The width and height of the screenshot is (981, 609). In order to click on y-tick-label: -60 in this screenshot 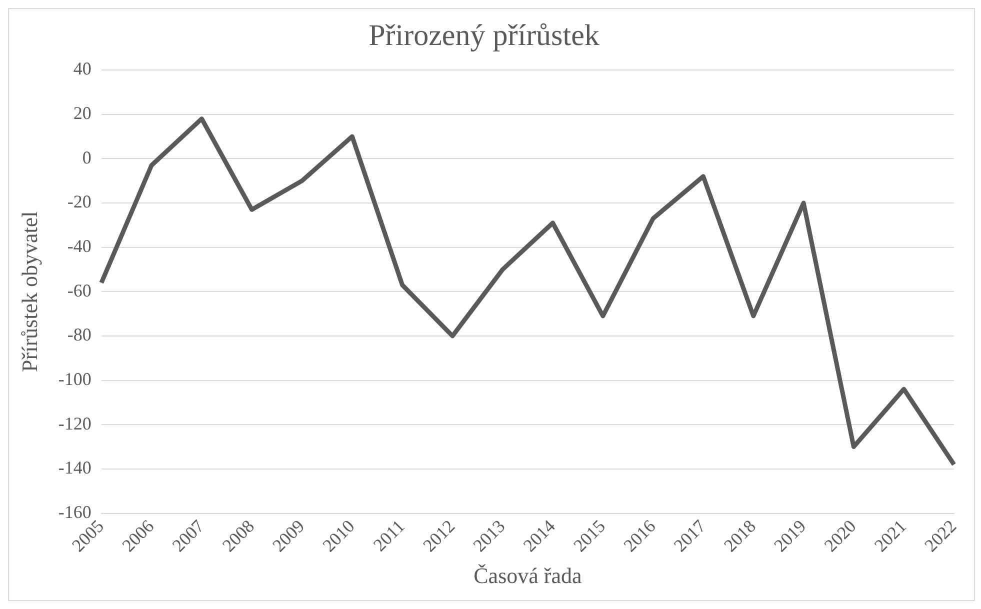, I will do `click(79, 290)`.